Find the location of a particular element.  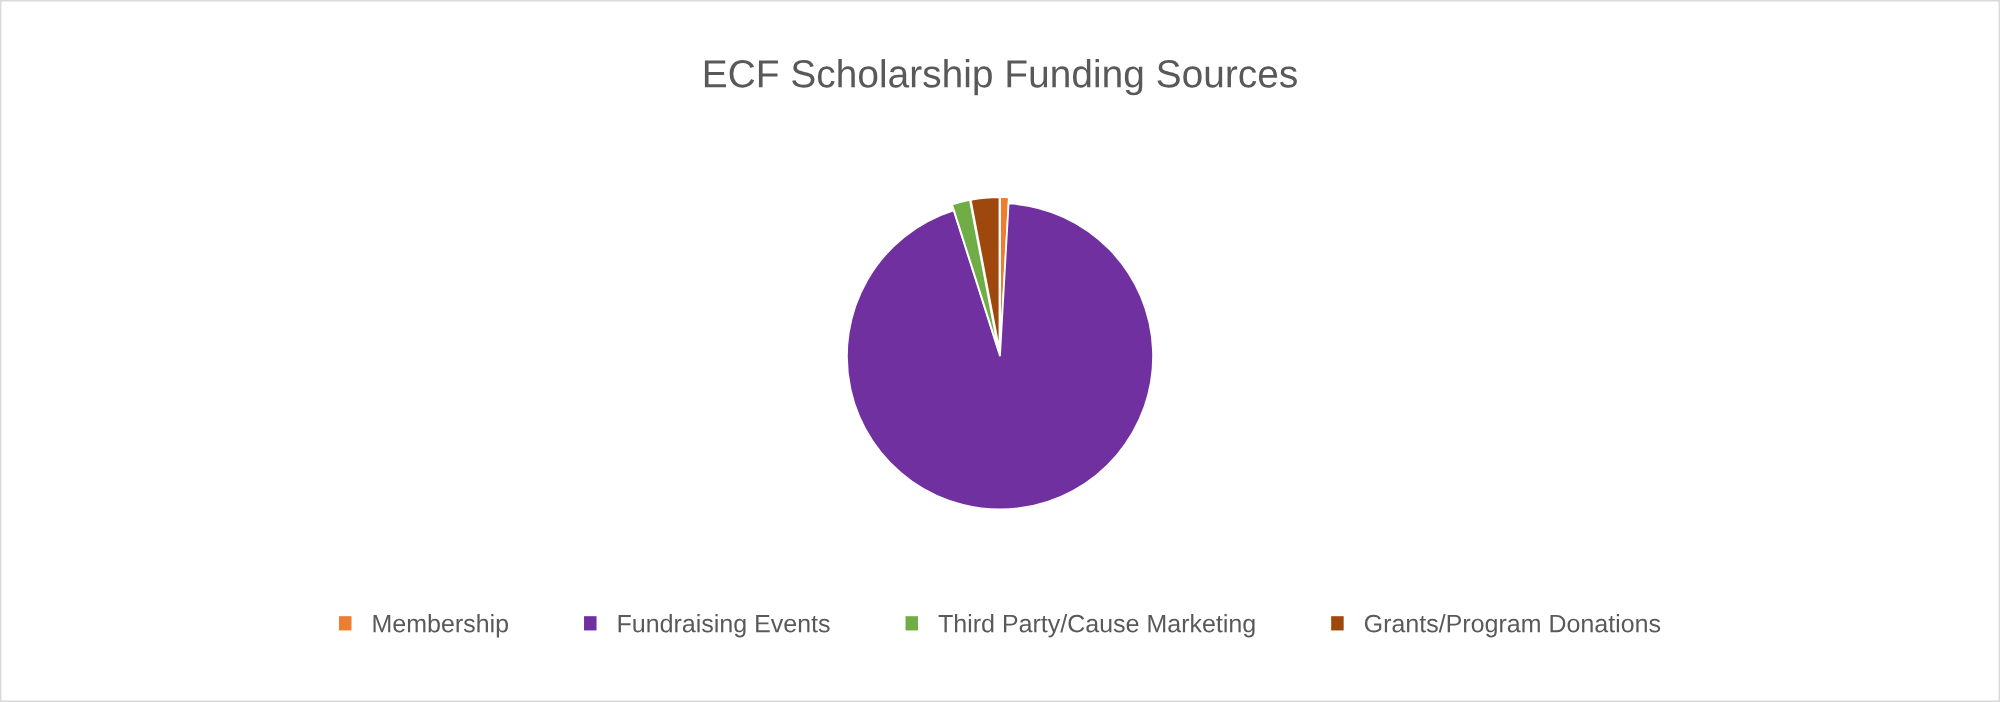

legend-label: Fundraising Events is located at coordinates (724, 626).